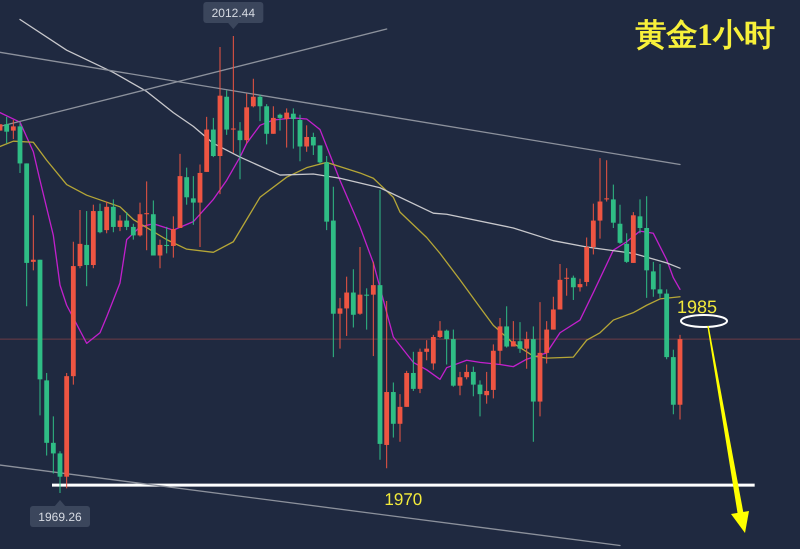 The height and width of the screenshot is (549, 800). I want to click on ref-line-label: 1970, so click(403, 500).